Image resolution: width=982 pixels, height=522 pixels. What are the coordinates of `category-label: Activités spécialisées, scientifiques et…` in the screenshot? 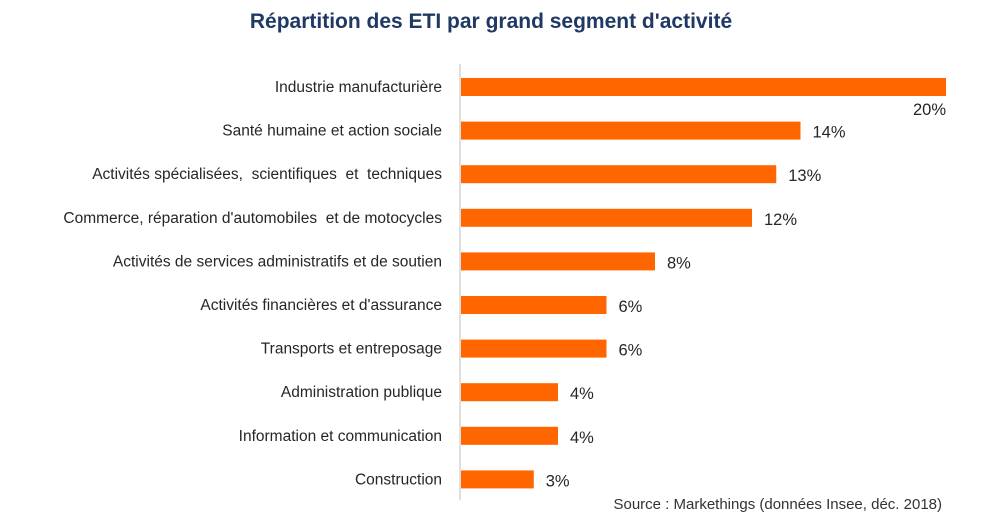 It's located at (267, 174).